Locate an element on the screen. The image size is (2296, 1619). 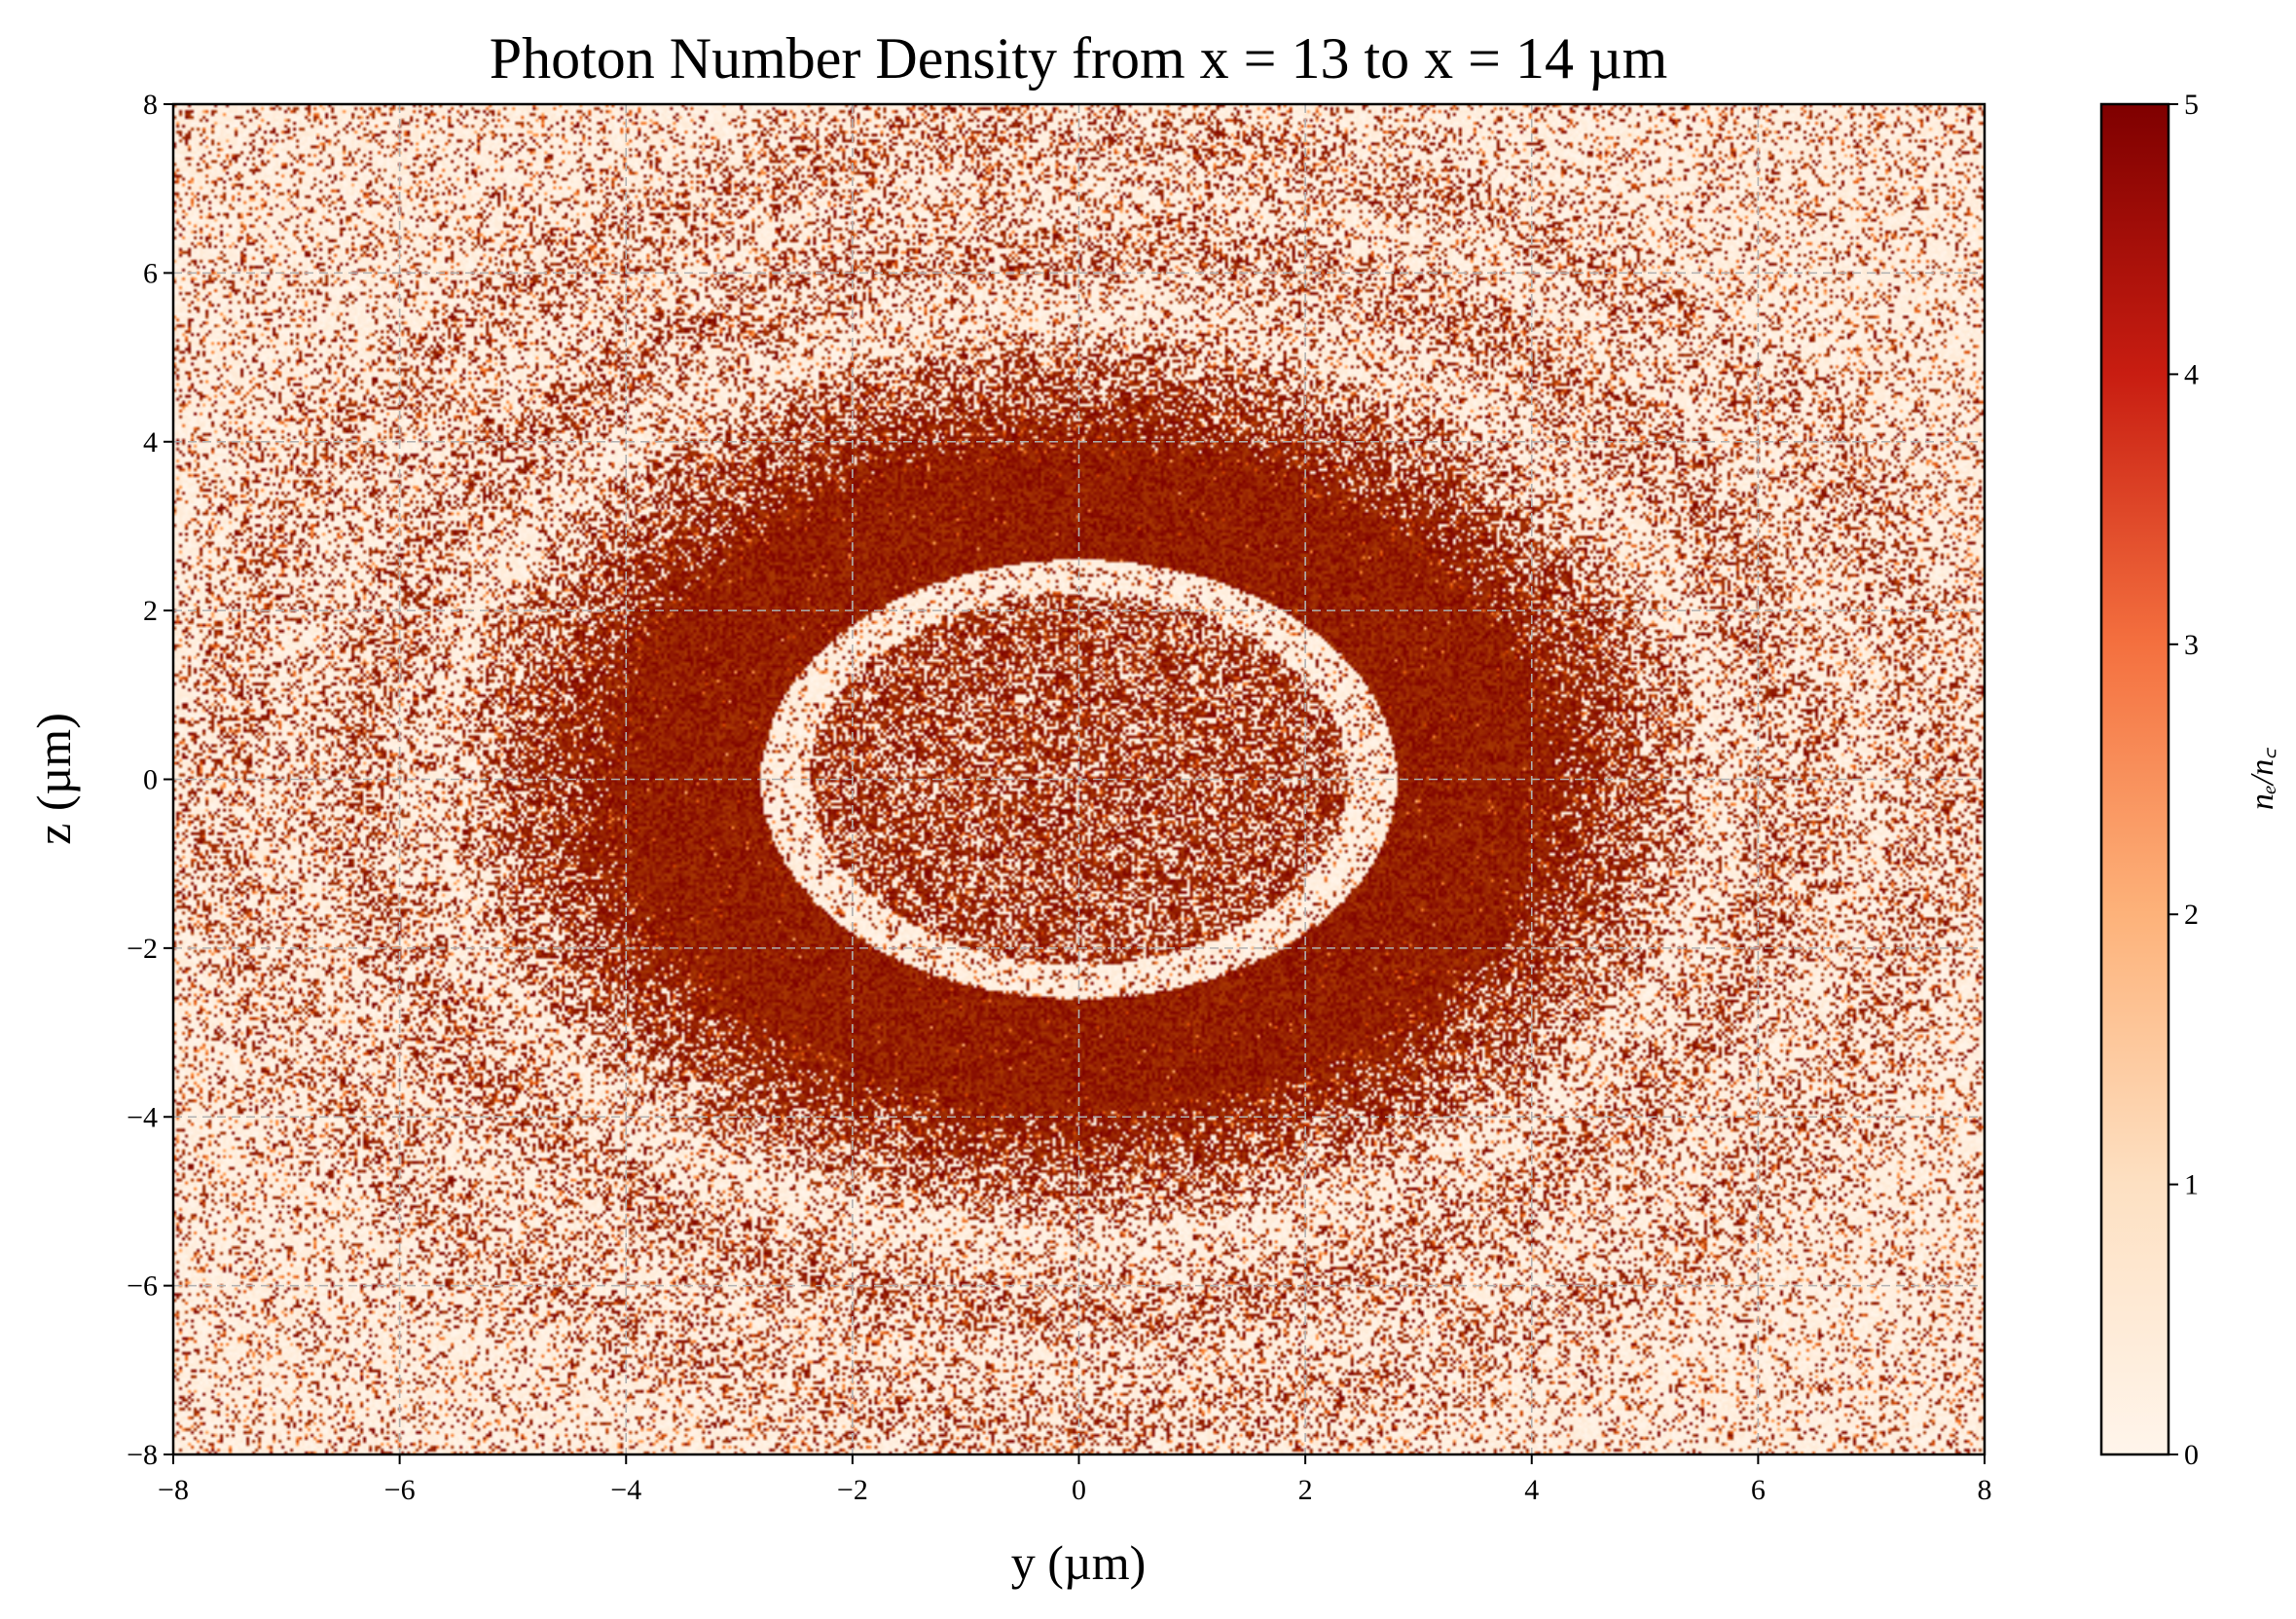
y-tick-label: −4 is located at coordinates (142, 1117).